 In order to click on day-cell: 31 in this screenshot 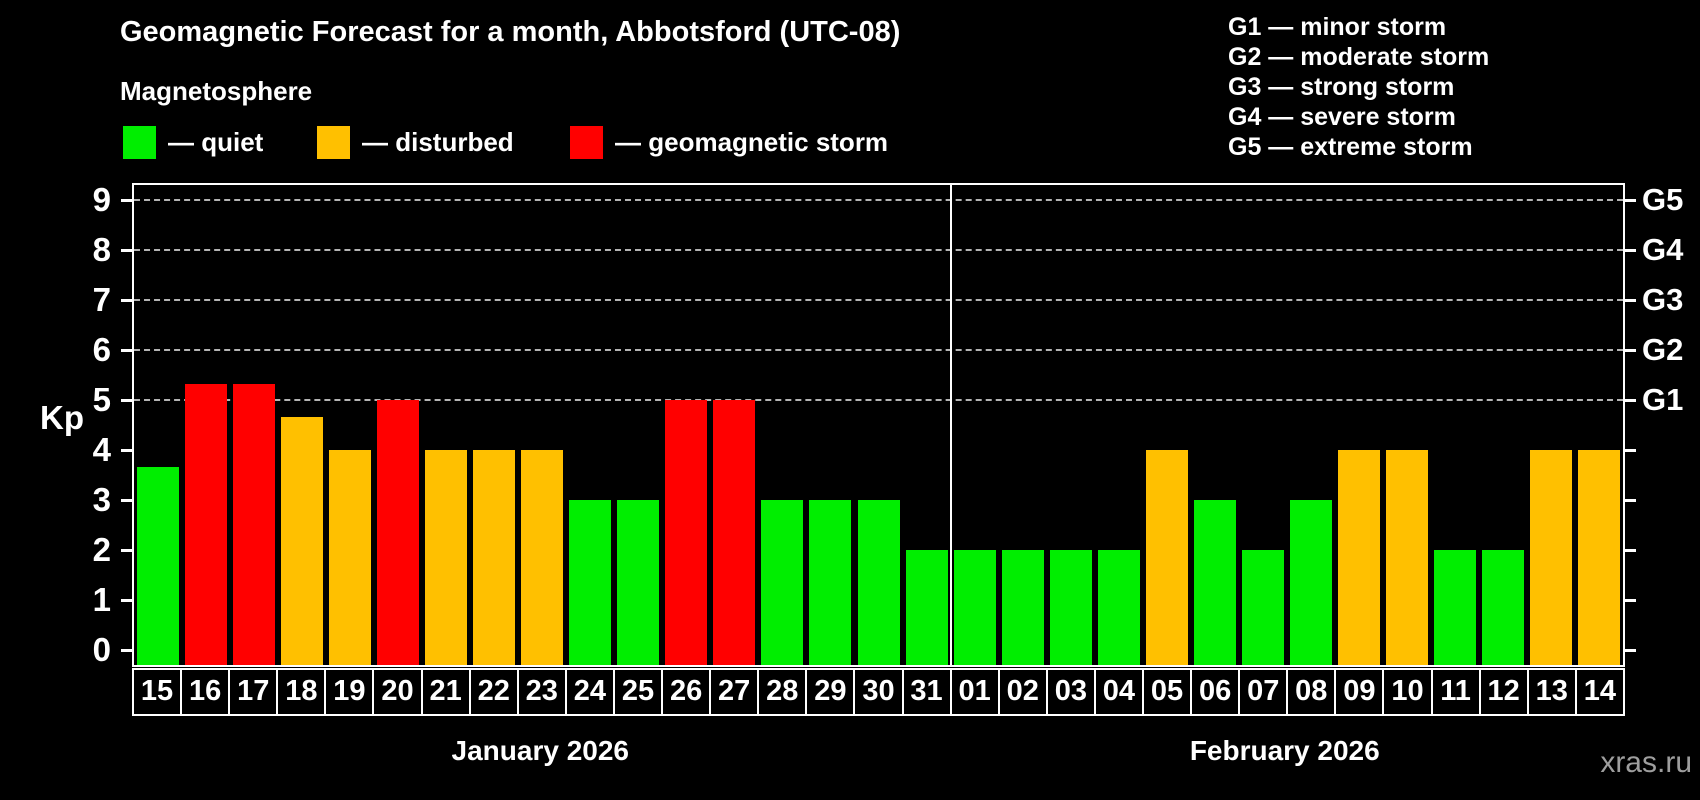, I will do `click(928, 692)`.